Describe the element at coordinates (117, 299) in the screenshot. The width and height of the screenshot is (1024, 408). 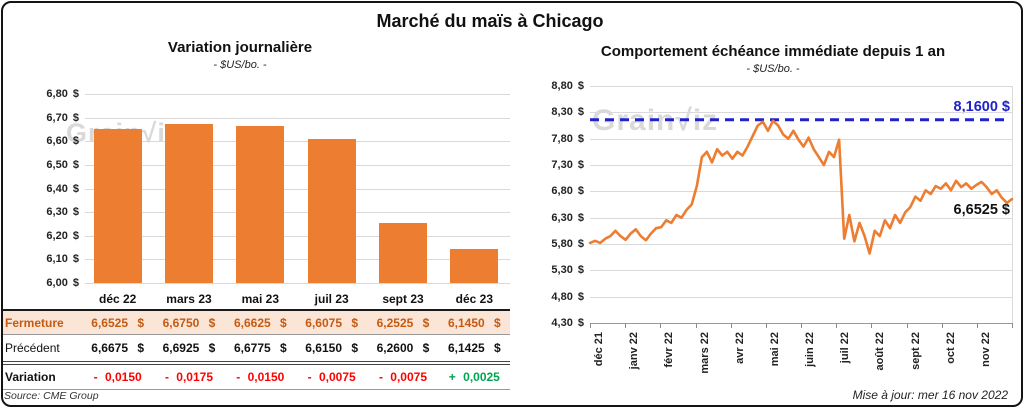
I see `table-header-cell: déc 22` at that location.